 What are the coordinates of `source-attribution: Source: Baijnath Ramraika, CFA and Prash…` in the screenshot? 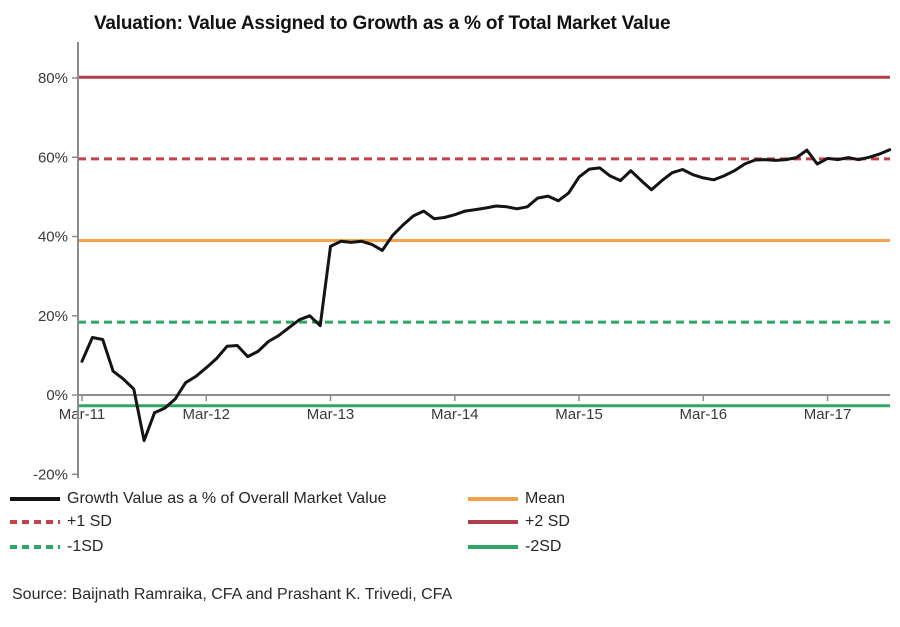 It's located at (232, 594).